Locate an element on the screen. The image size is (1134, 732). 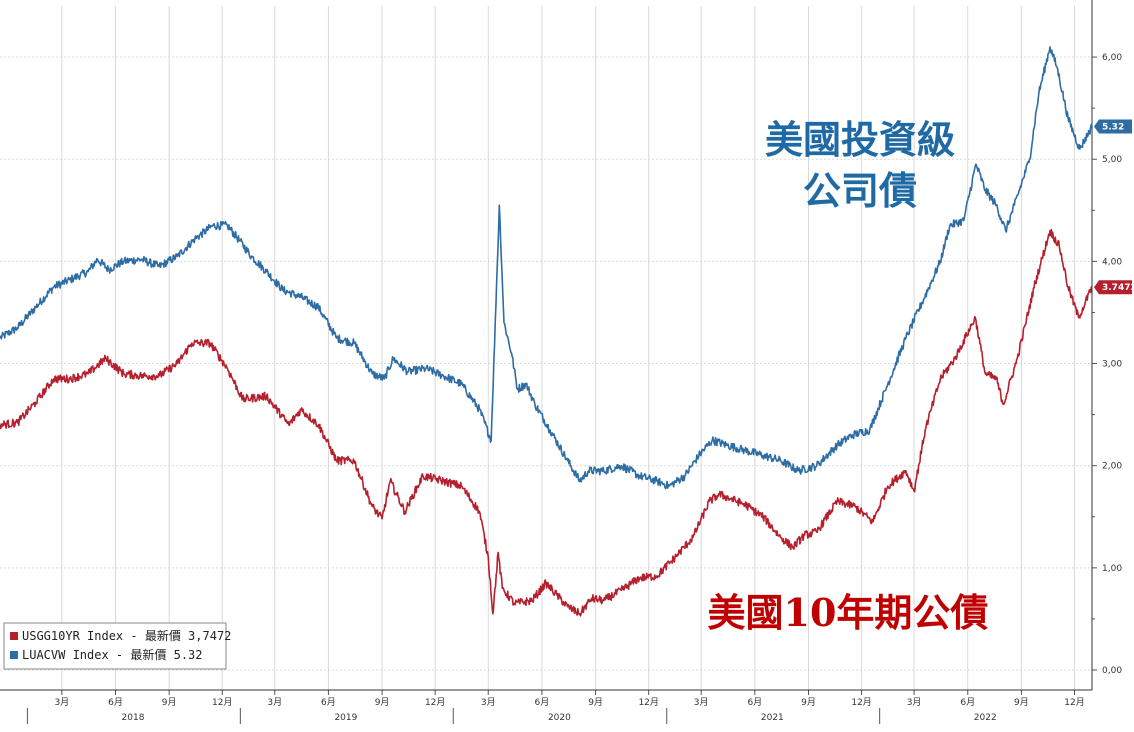
y-tick-label: 5,00 is located at coordinates (1112, 160).